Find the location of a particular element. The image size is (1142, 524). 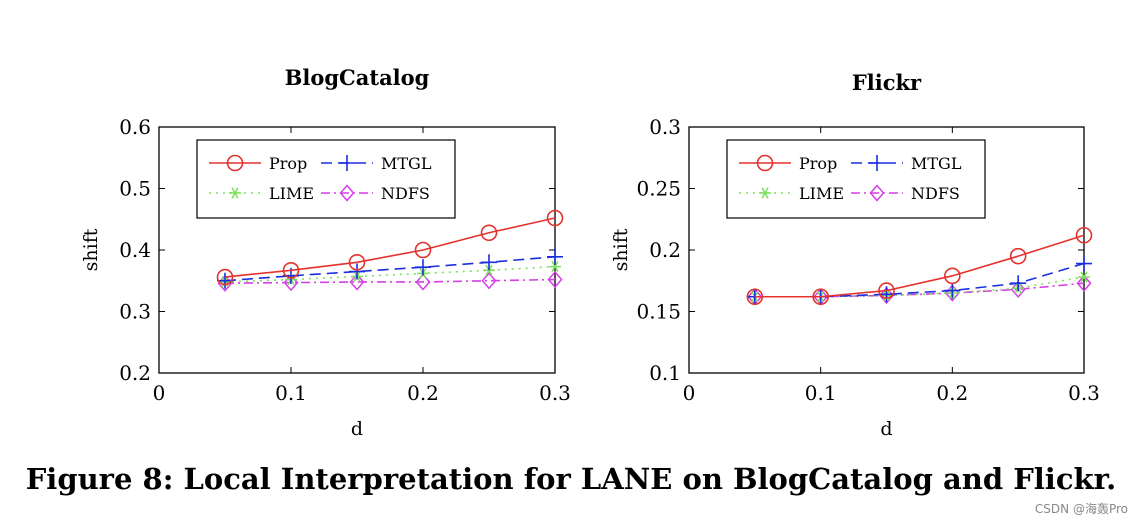

y-tick-label: 0.4 is located at coordinates (135, 250).